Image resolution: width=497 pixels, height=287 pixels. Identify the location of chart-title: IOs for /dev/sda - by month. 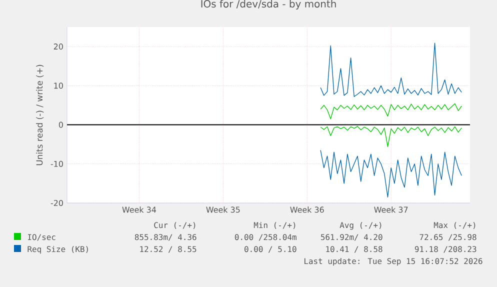
(268, 5).